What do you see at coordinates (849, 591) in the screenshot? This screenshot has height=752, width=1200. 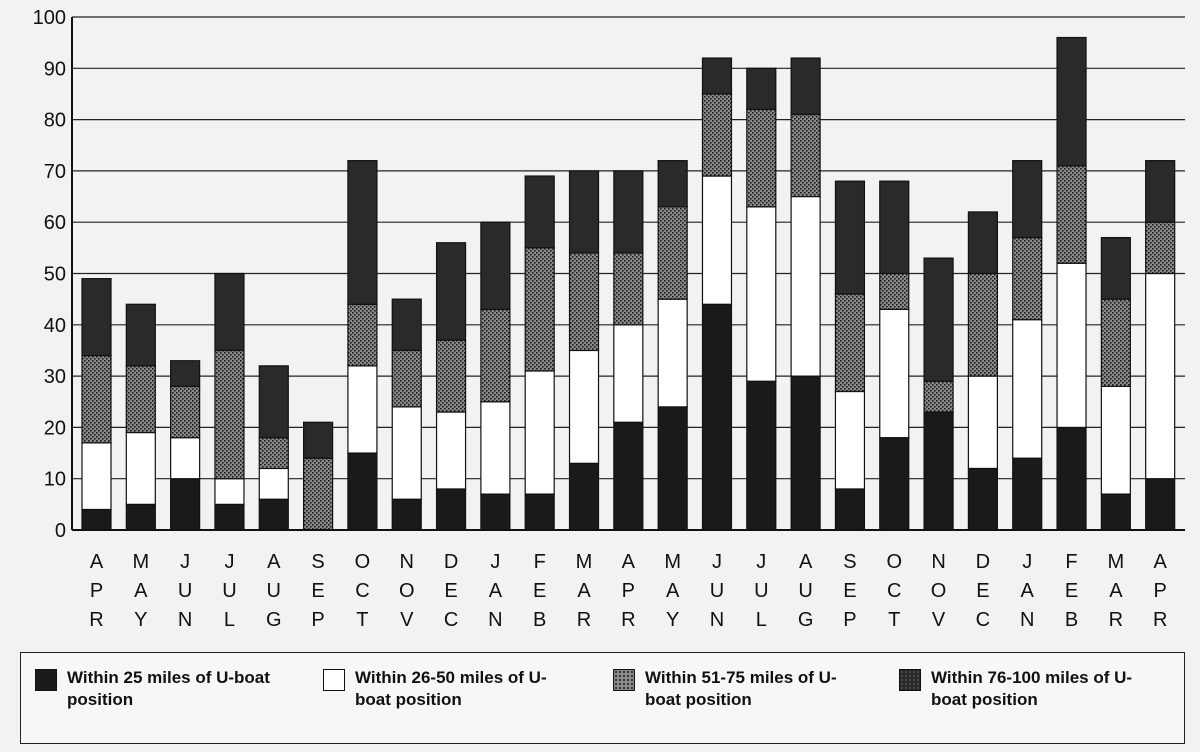 I see `x-tick-letter-17-1: E` at bounding box center [849, 591].